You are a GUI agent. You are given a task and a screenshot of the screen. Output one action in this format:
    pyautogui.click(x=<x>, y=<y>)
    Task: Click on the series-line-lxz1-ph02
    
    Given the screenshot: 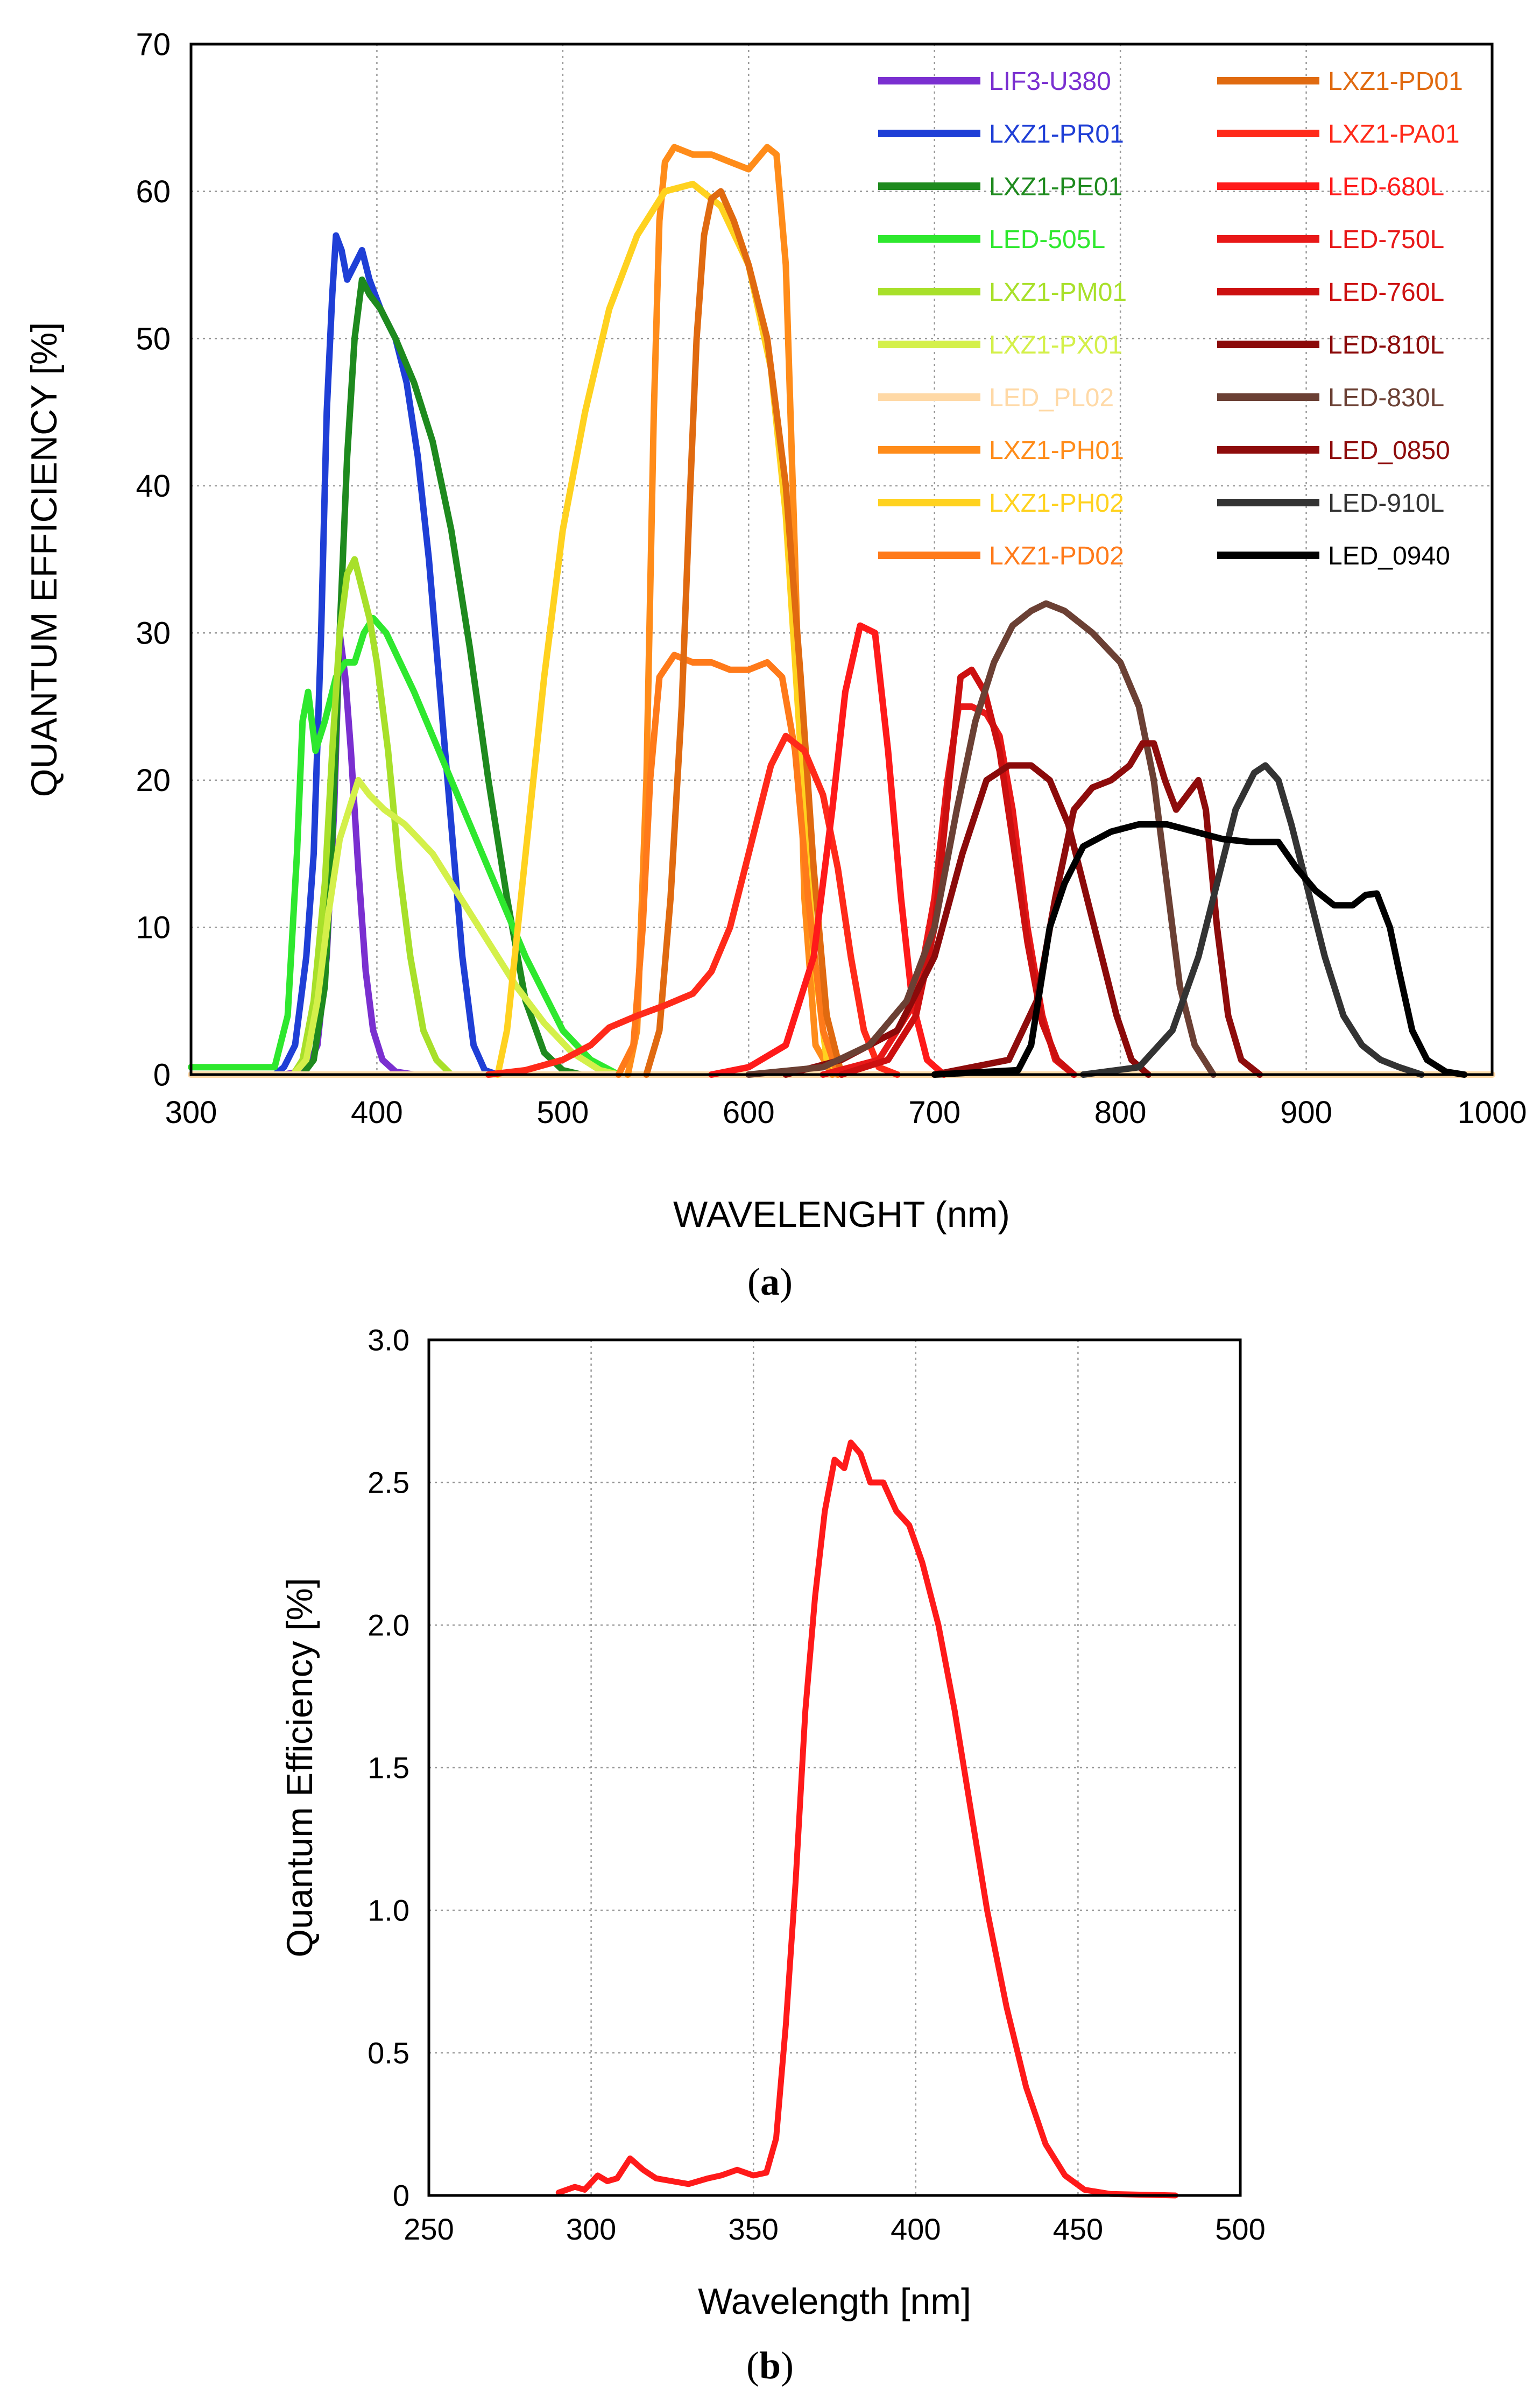 What is the action you would take?
    pyautogui.click(x=670, y=629)
    